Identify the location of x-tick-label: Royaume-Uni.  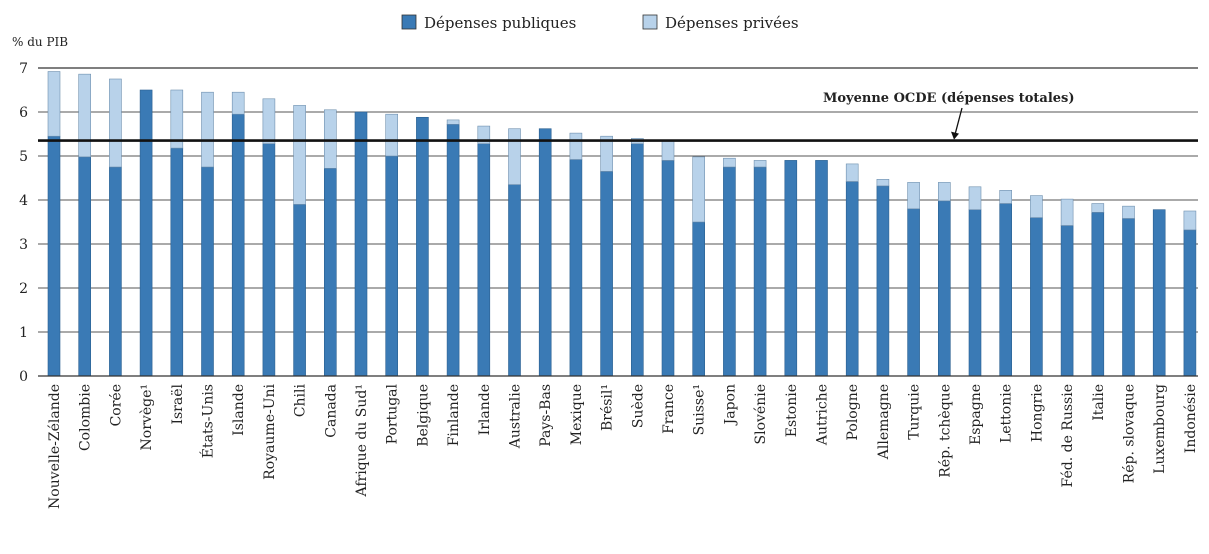
(270, 431).